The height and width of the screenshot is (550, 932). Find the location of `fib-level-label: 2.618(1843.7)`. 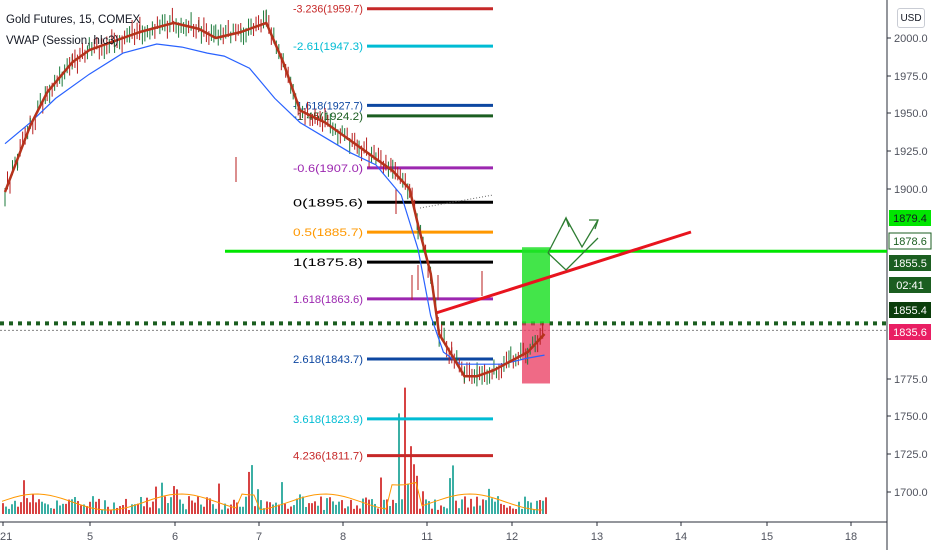

fib-level-label: 2.618(1843.7) is located at coordinates (328, 360).